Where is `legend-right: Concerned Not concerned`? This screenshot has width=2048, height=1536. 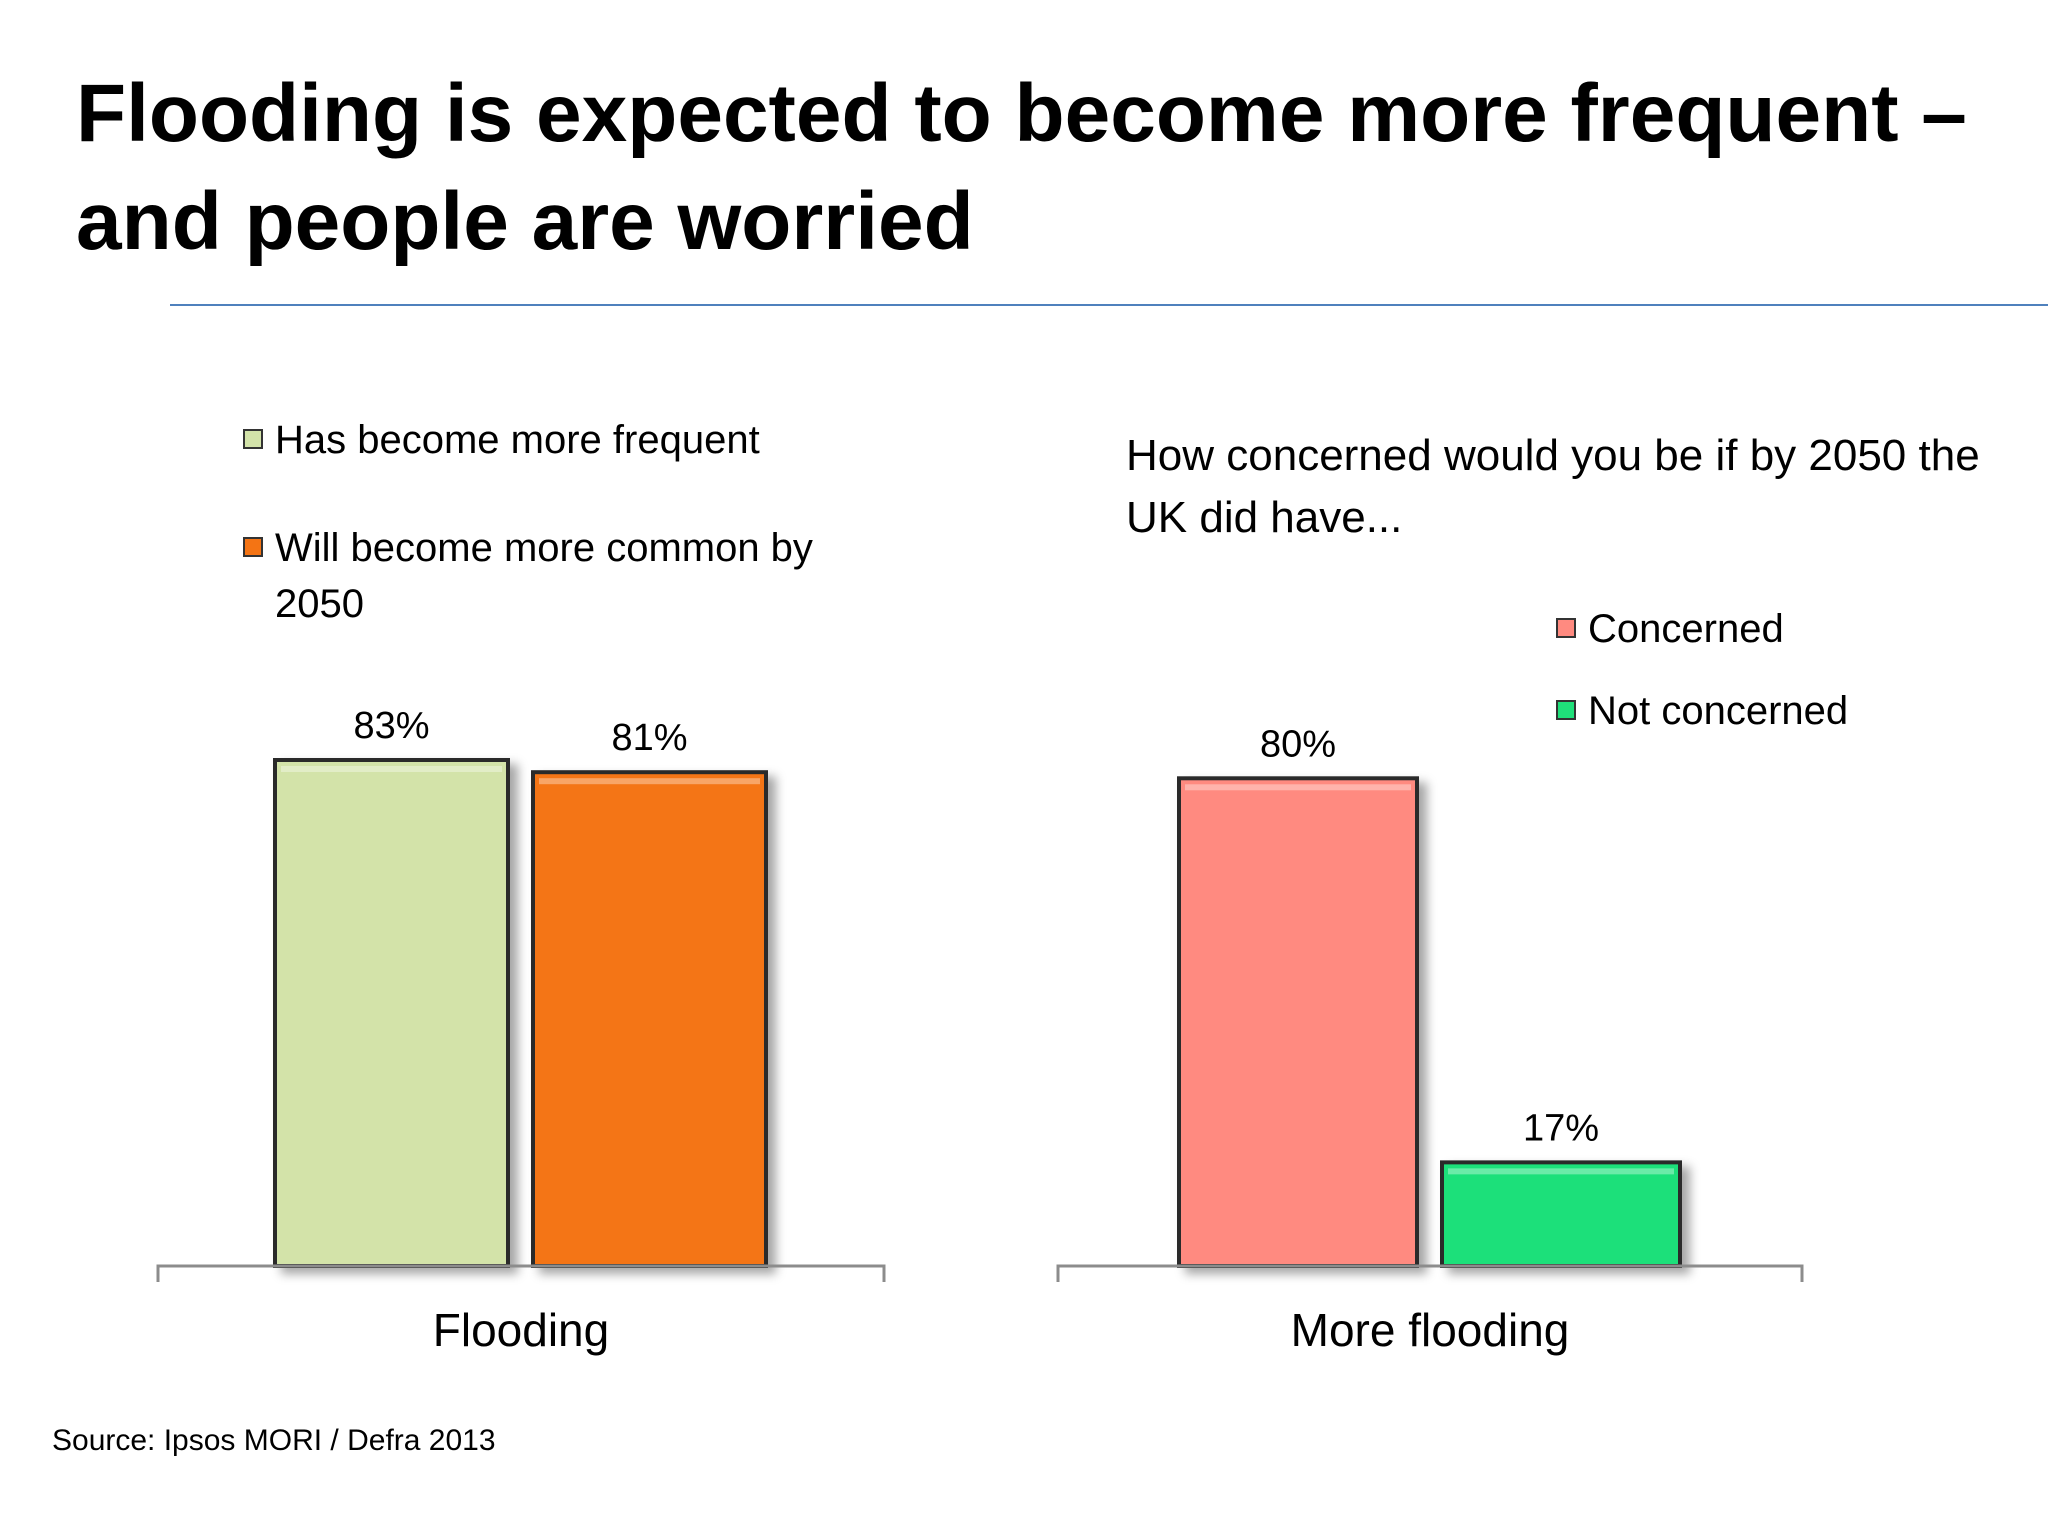 legend-right: Concerned Not concerned is located at coordinates (1796, 696).